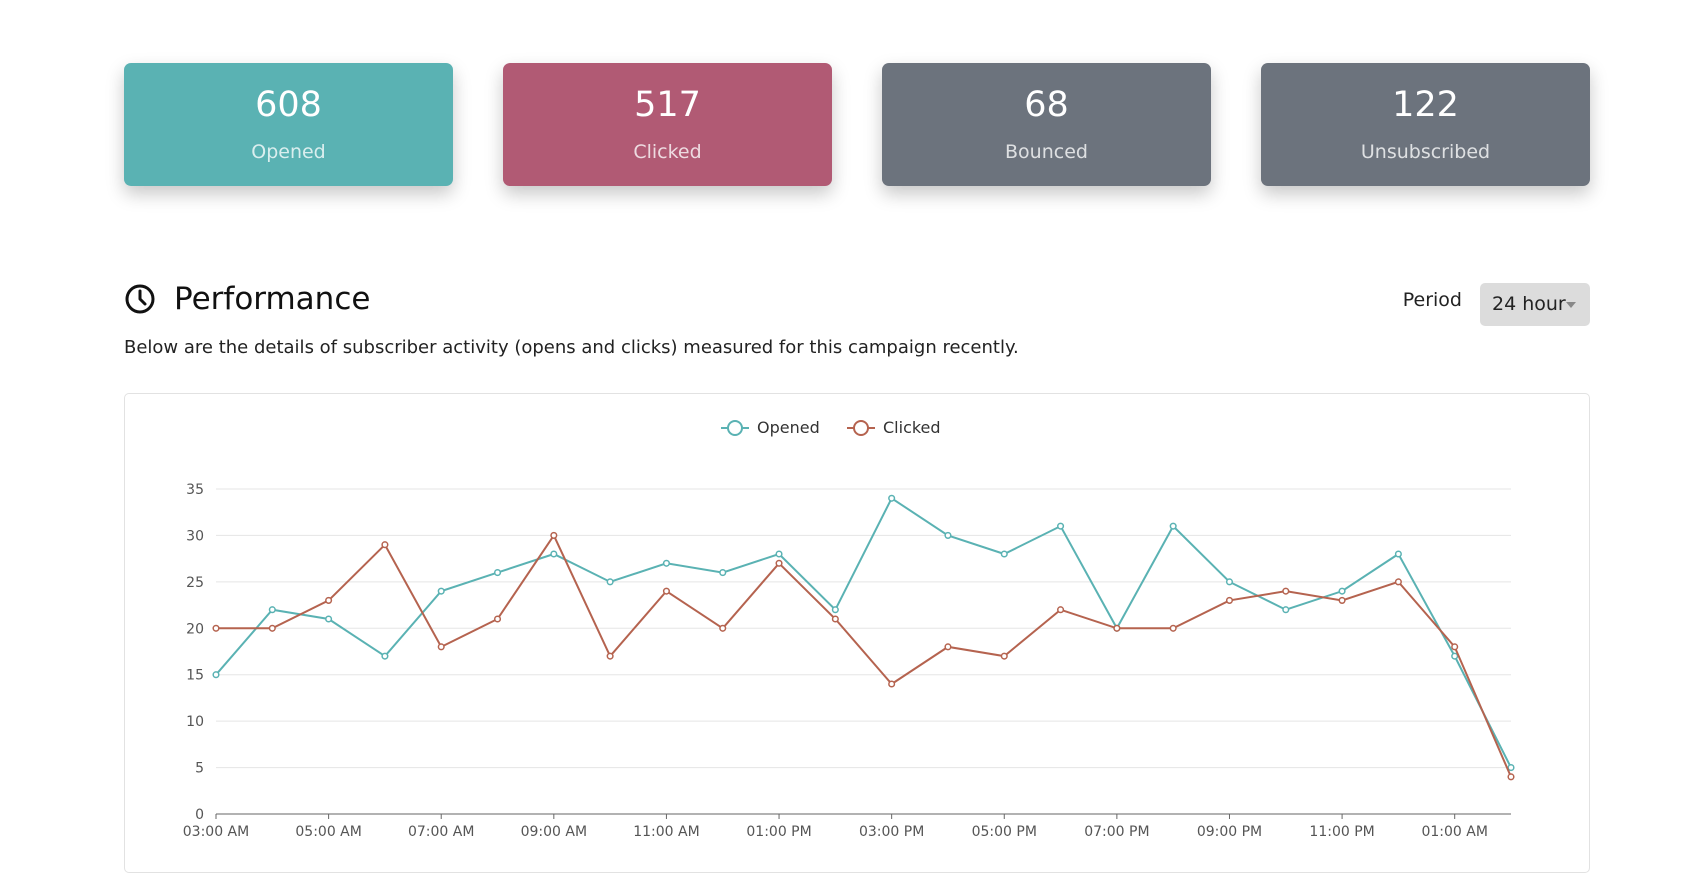 This screenshot has width=1682, height=891. I want to click on stat-label: Unsubscribed, so click(1425, 152).